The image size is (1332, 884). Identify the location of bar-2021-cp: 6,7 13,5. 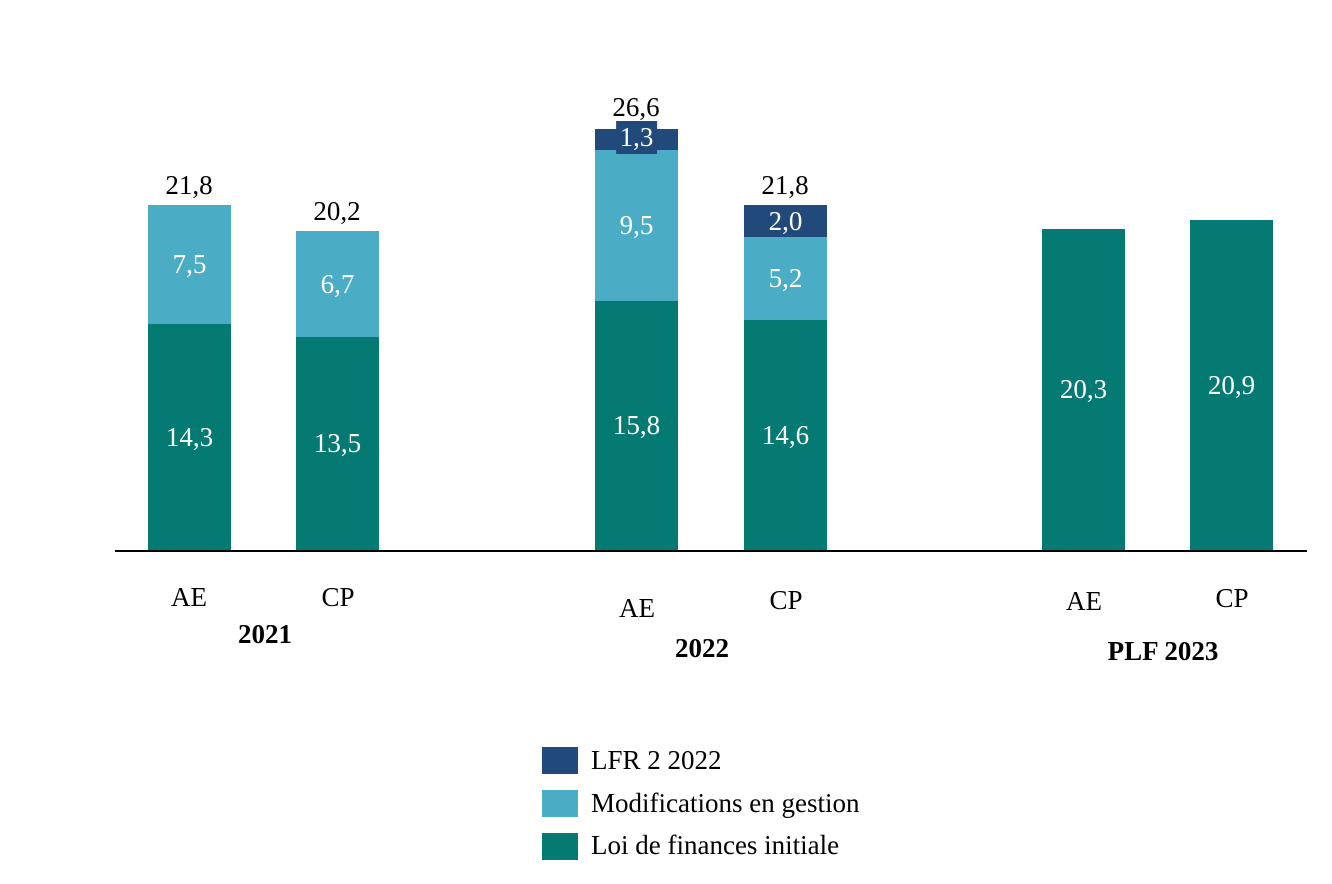
(337, 390).